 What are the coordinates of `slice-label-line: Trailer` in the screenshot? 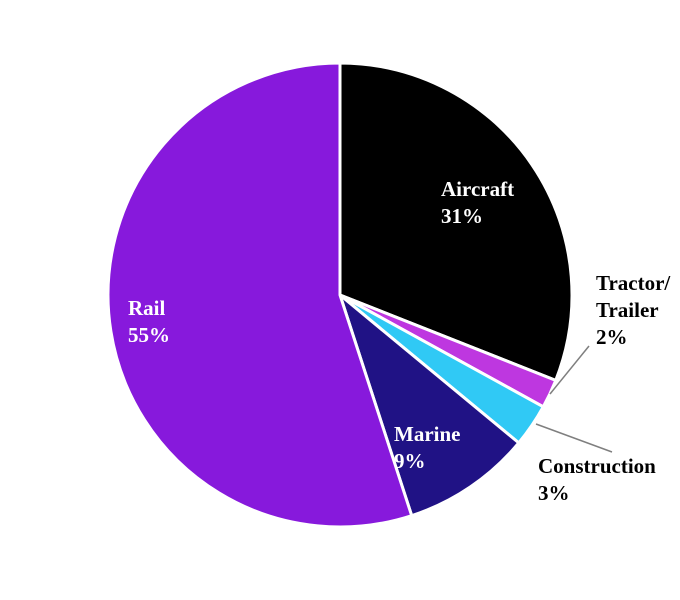 It's located at (627, 310).